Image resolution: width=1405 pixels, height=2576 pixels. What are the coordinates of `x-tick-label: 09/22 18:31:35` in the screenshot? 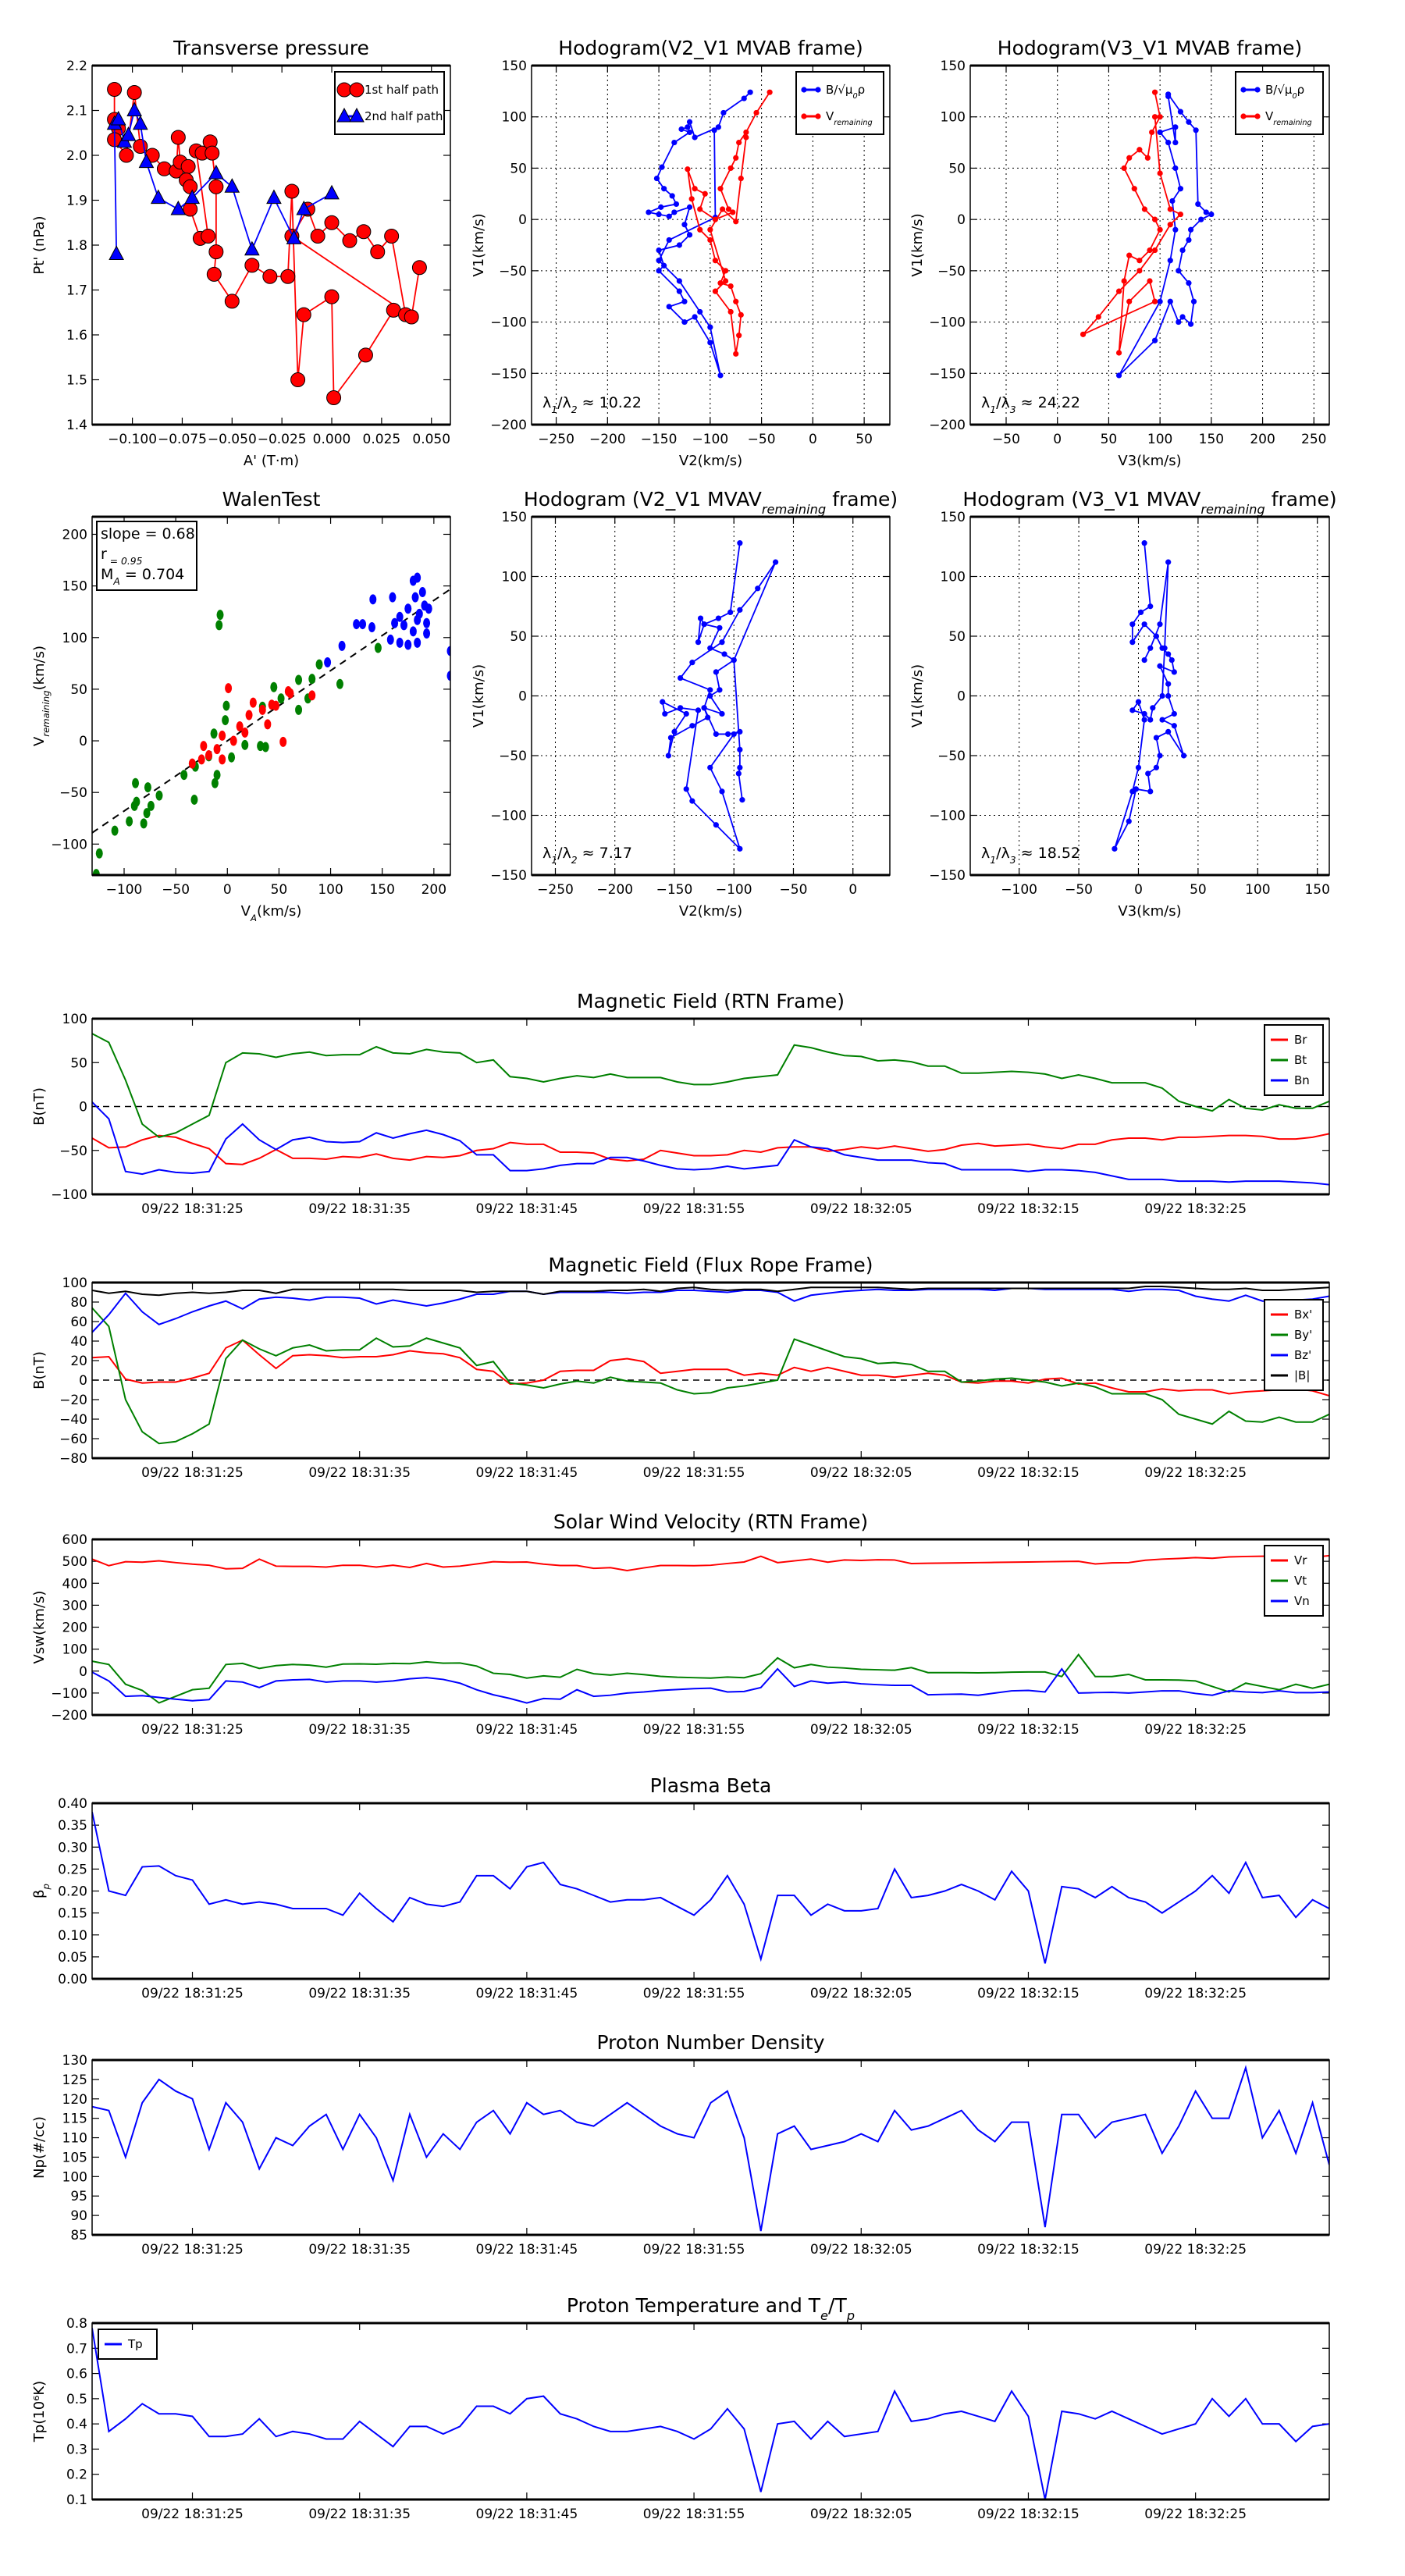 It's located at (359, 2514).